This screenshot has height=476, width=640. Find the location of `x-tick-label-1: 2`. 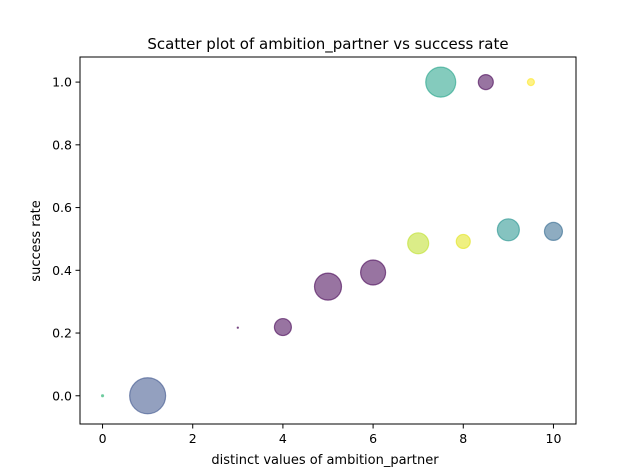

x-tick-label-1: 2 is located at coordinates (193, 438).